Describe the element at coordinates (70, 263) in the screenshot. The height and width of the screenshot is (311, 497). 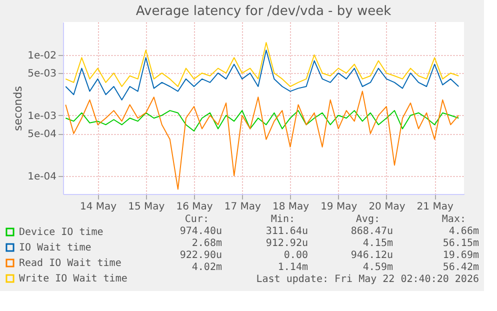
I see `legend-label: Read IO Wait time` at that location.